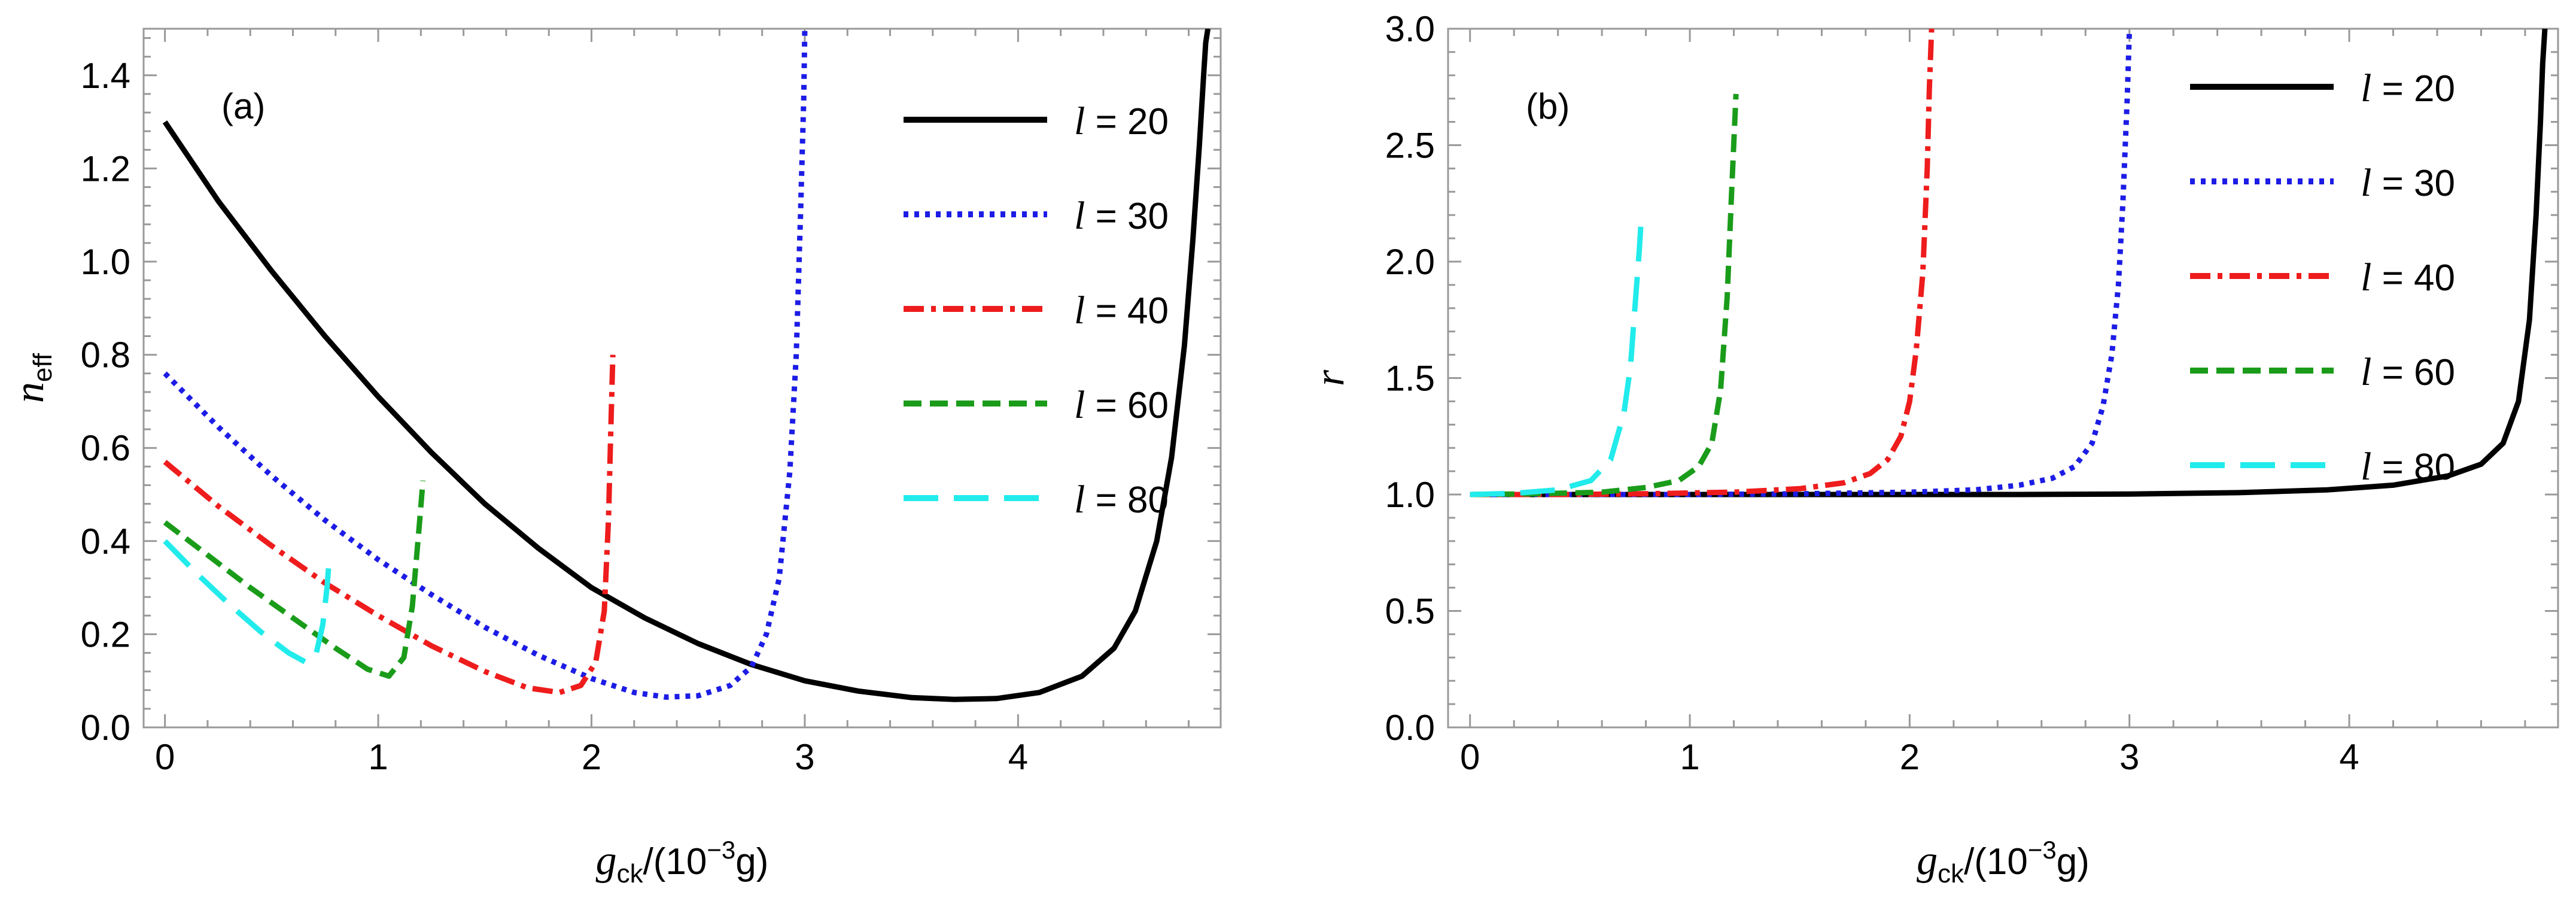  I want to click on series-line-l30, so click(1802, 263).